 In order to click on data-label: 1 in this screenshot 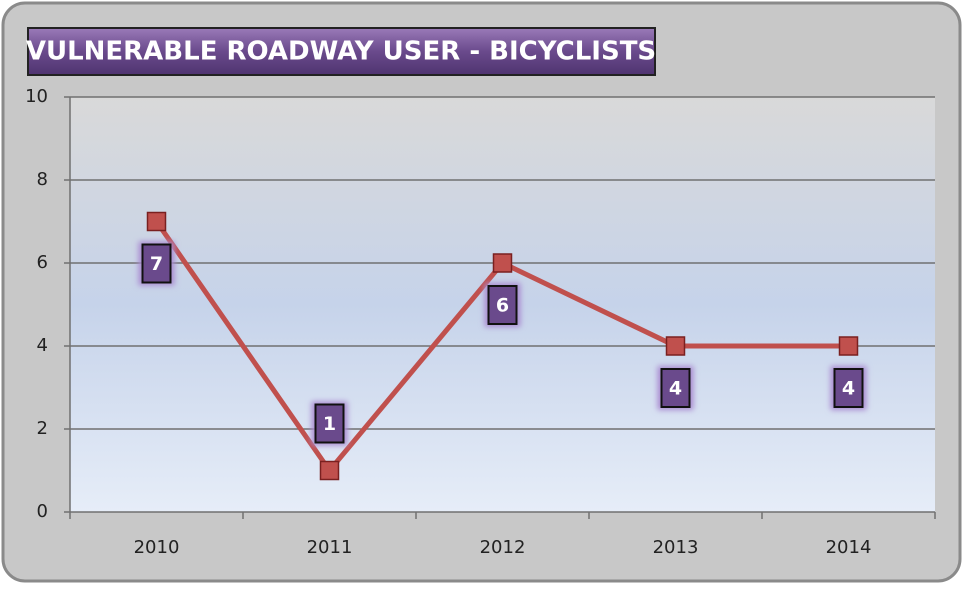, I will do `click(329, 424)`.